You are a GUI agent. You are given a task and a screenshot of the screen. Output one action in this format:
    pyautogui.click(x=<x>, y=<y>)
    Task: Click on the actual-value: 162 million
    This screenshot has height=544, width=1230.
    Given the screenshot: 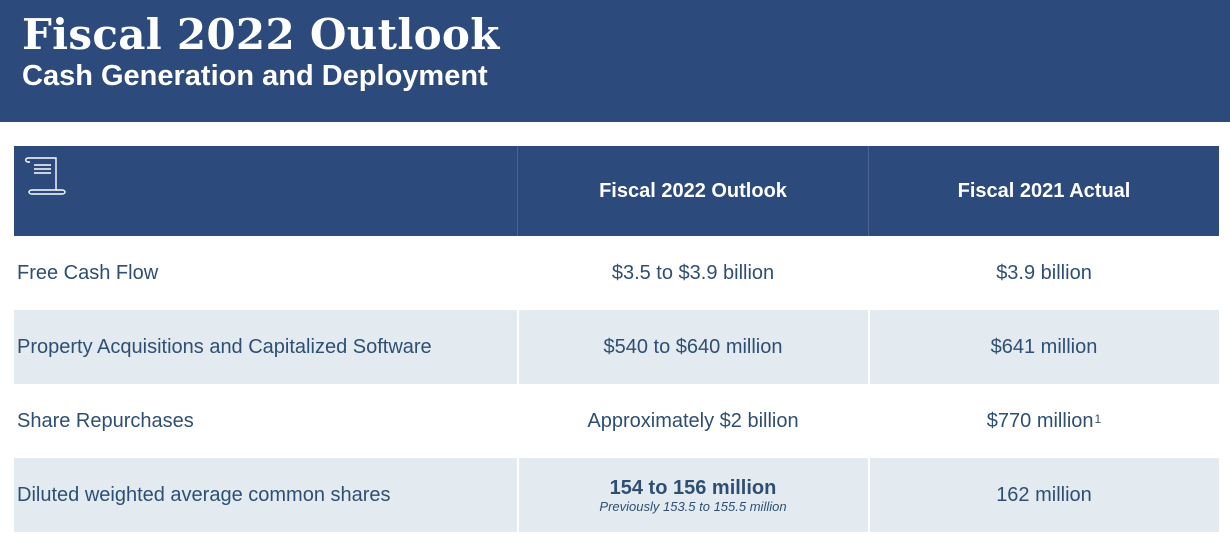 What is the action you would take?
    pyautogui.click(x=1044, y=494)
    